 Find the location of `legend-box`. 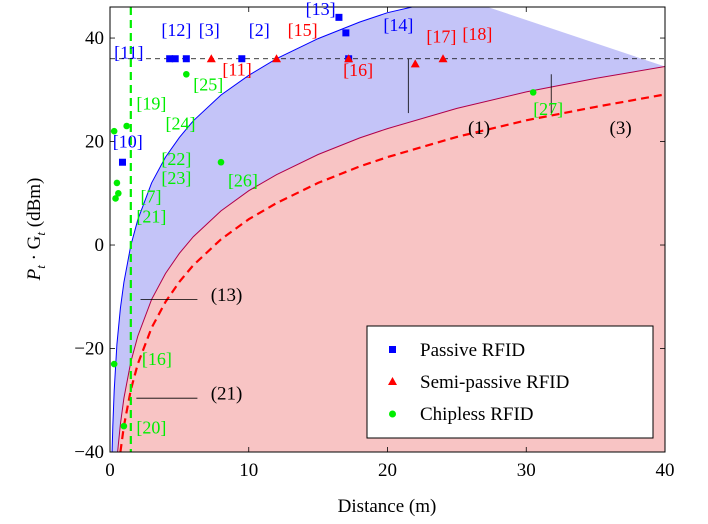

legend-box is located at coordinates (510, 382).